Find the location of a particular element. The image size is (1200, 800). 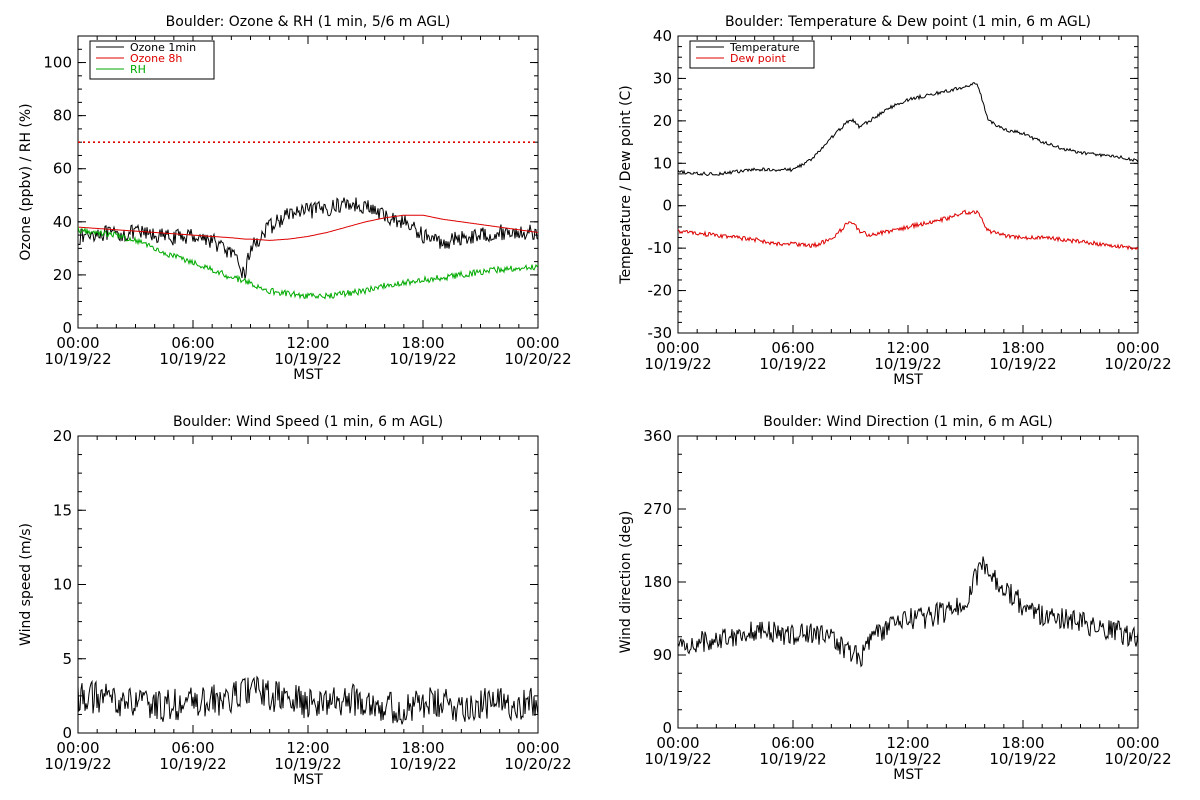

chart-title: Boulder: Wind Direction (1 min, 6 m AGL) is located at coordinates (907, 422).